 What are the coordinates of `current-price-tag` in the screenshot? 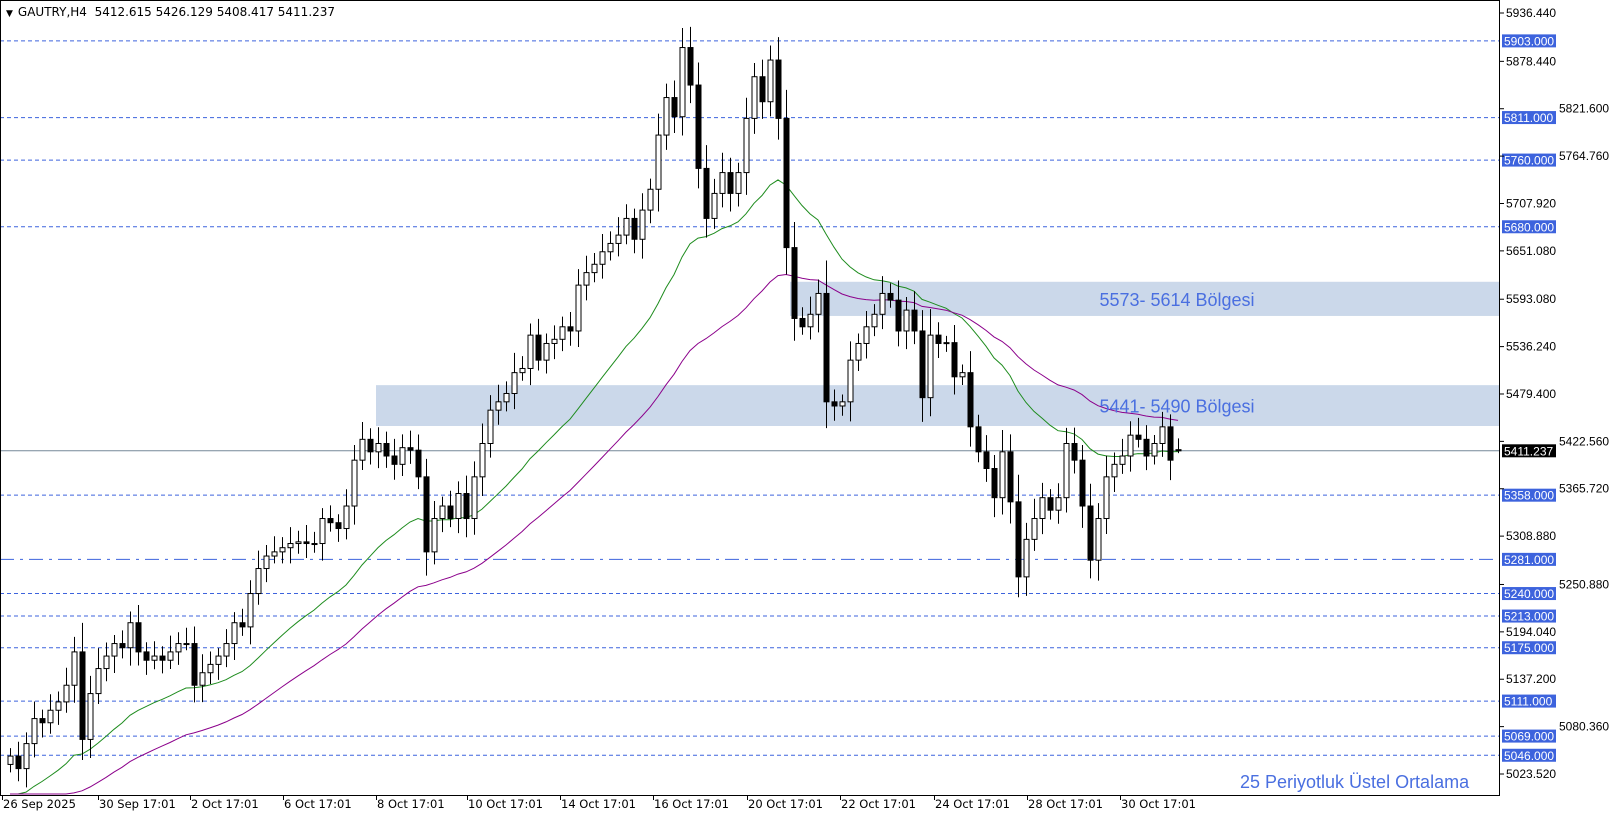 It's located at (1529, 451).